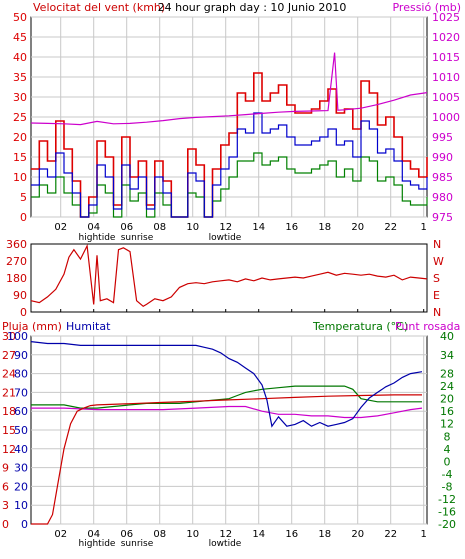  Describe the element at coordinates (20, 157) in the screenshot. I see `wind-tick-label: 15` at that location.